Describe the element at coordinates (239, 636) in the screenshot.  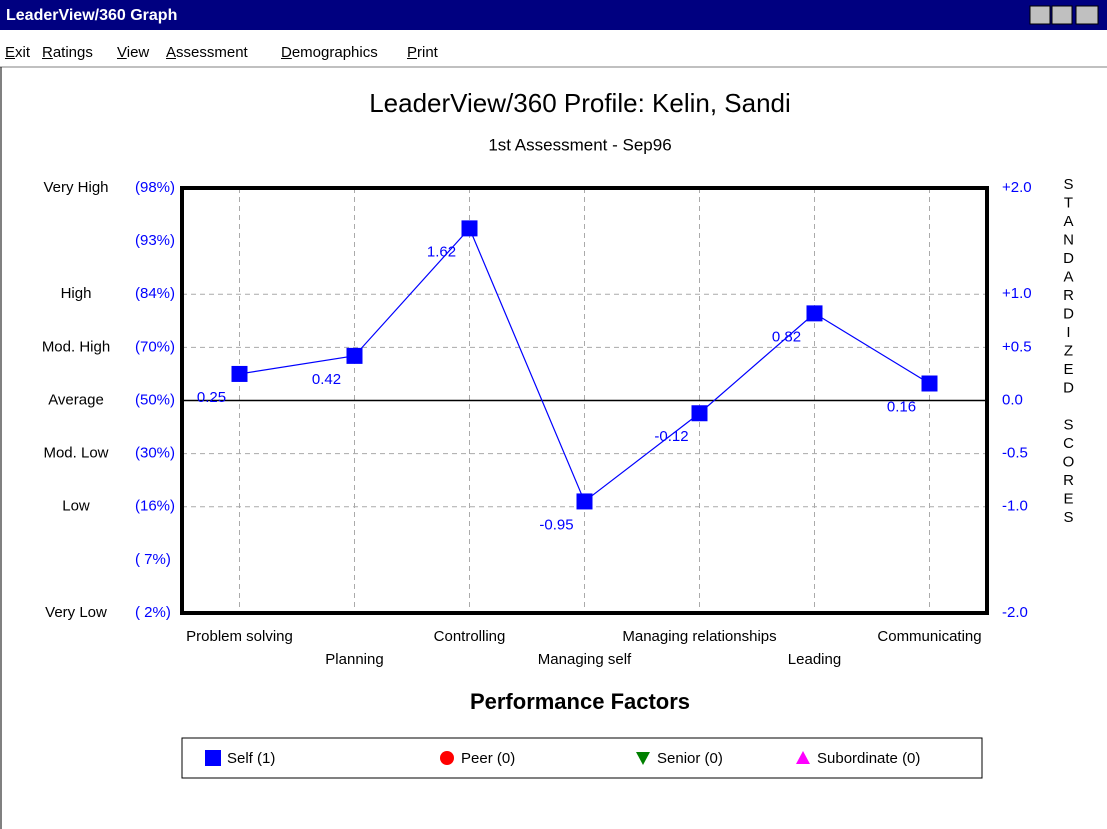
I see `x-tick-label: Problem solving` at that location.